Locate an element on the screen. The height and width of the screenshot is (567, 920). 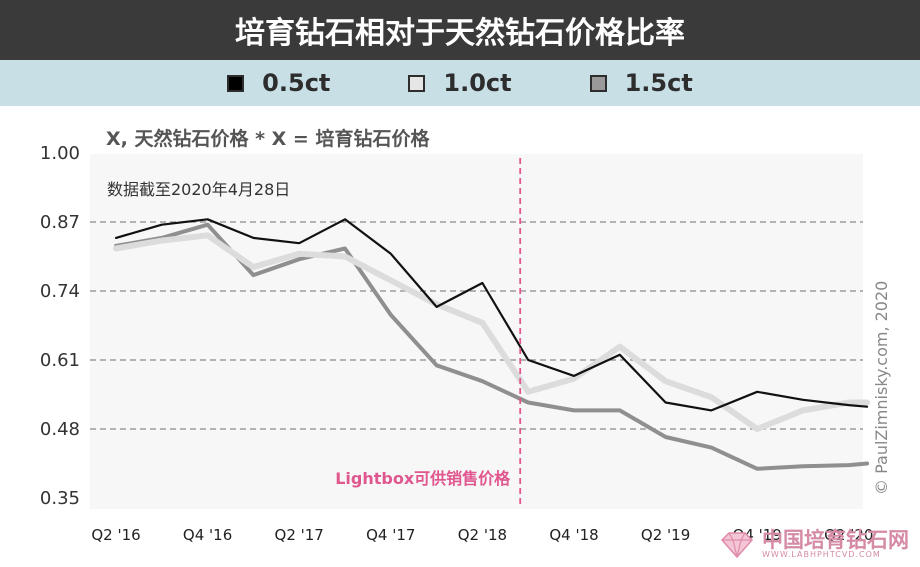
diamond-icon is located at coordinates (737, 544).